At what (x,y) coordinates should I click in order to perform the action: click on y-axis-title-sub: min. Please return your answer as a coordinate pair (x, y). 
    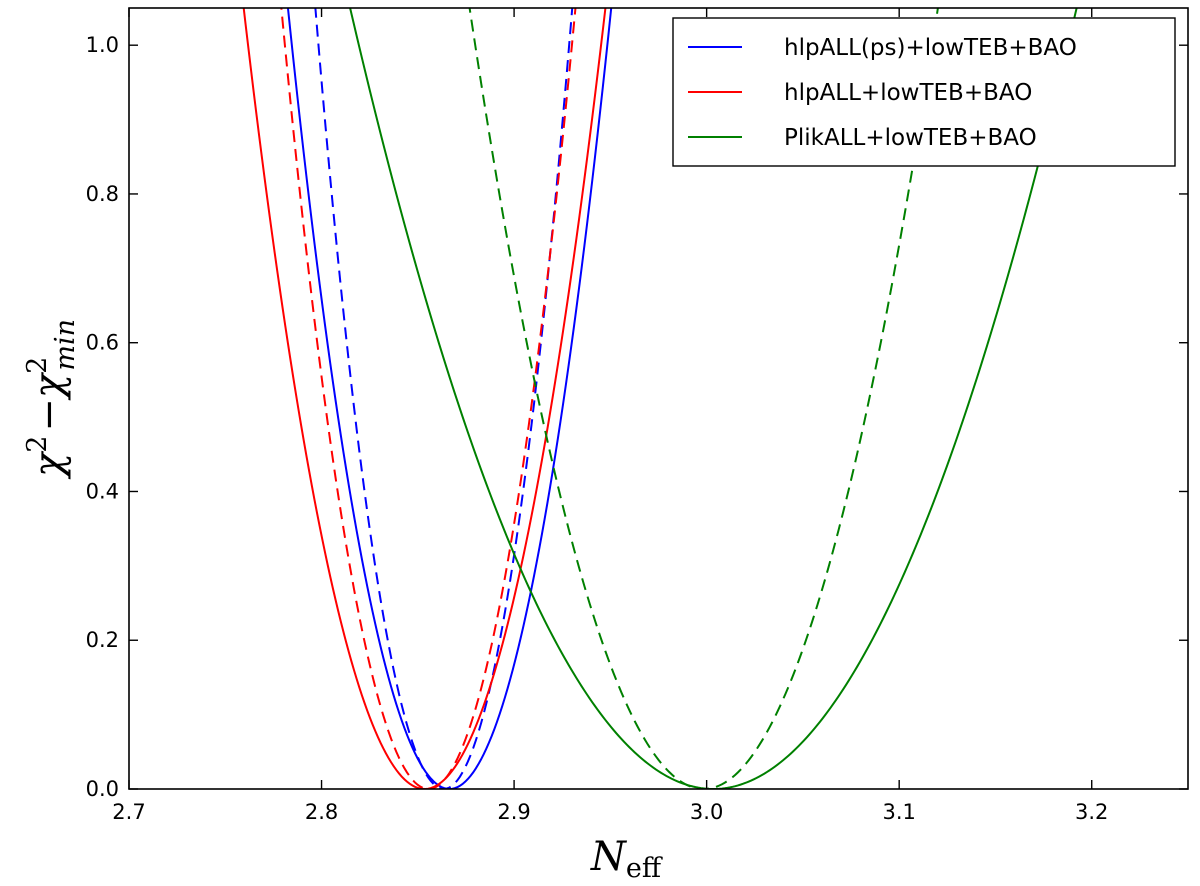
    Looking at the image, I should click on (65, 345).